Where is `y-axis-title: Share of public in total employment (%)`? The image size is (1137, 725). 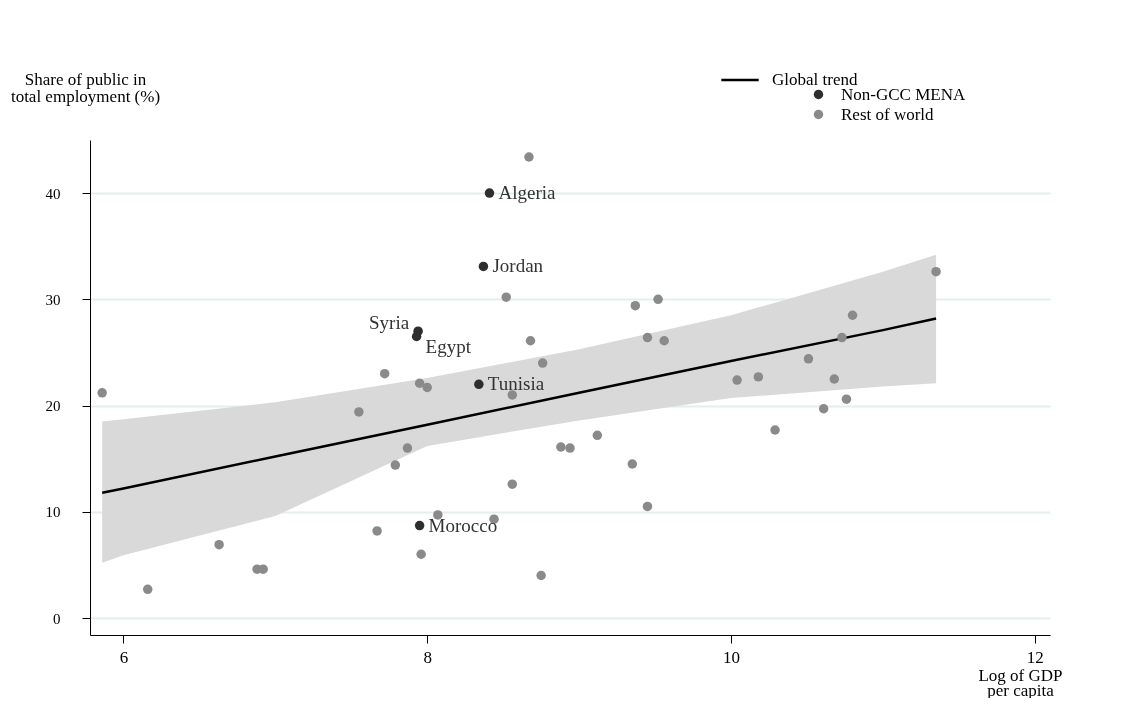
y-axis-title: Share of public in total employment (%) is located at coordinates (85, 87).